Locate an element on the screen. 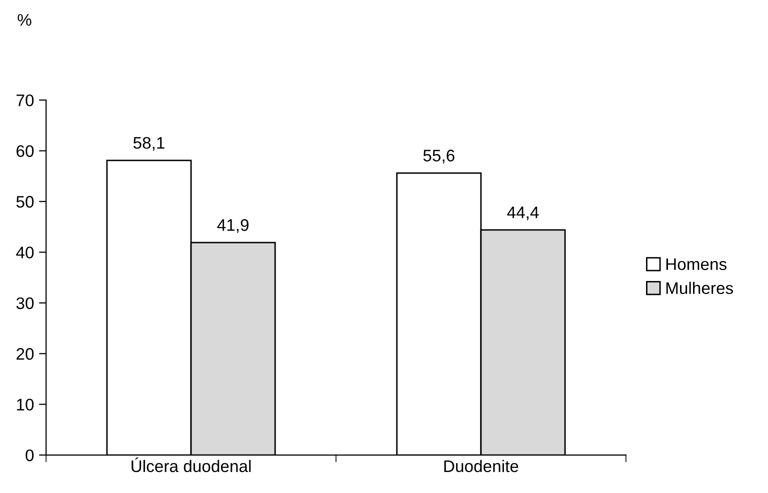 This screenshot has width=768, height=493. data-label: 58,1 is located at coordinates (148, 143).